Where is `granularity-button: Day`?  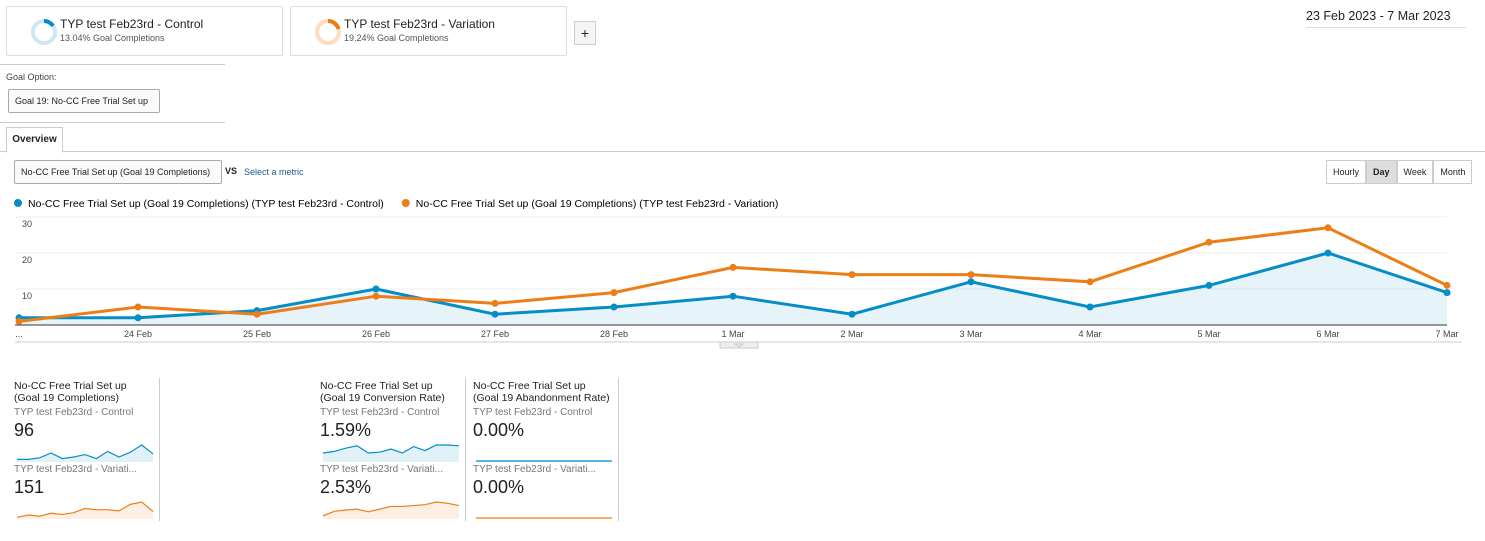 granularity-button: Day is located at coordinates (1381, 172).